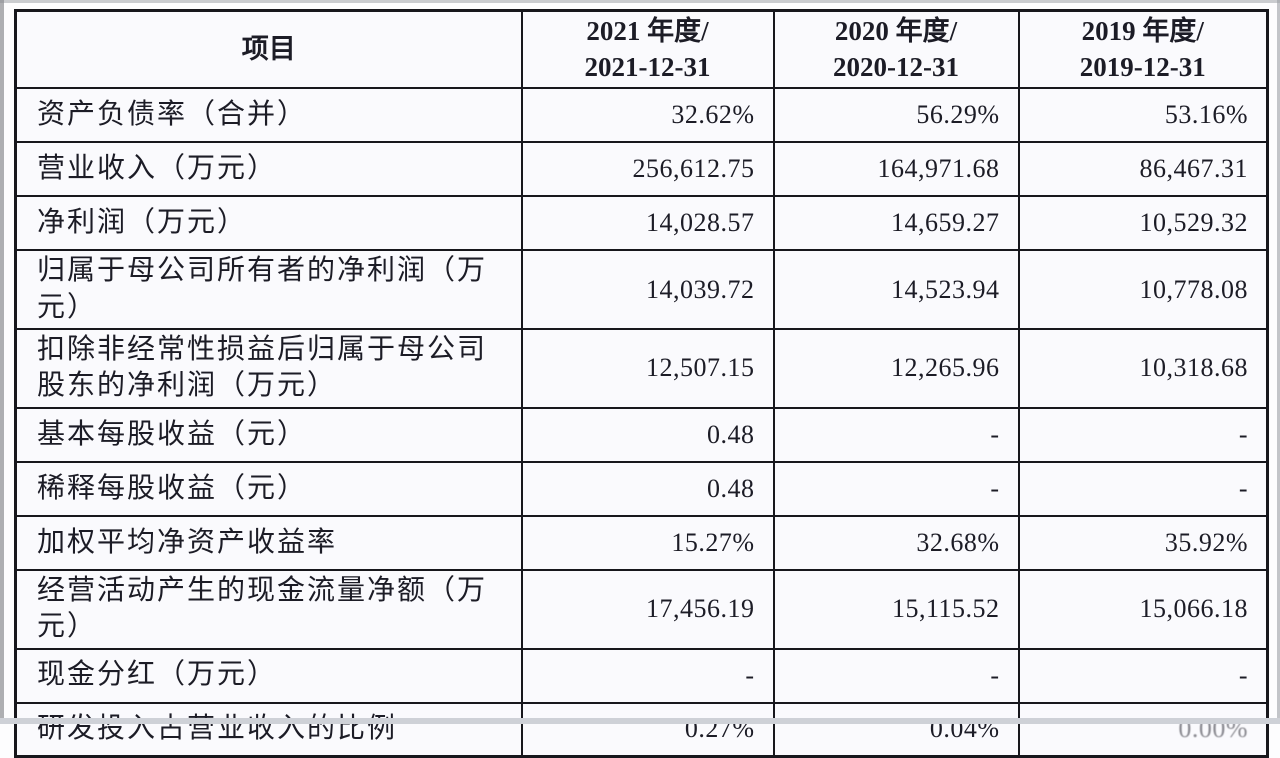 This screenshot has height=758, width=1280. What do you see at coordinates (1143, 169) in the screenshot?
I see `cell-value: 86,467.31` at bounding box center [1143, 169].